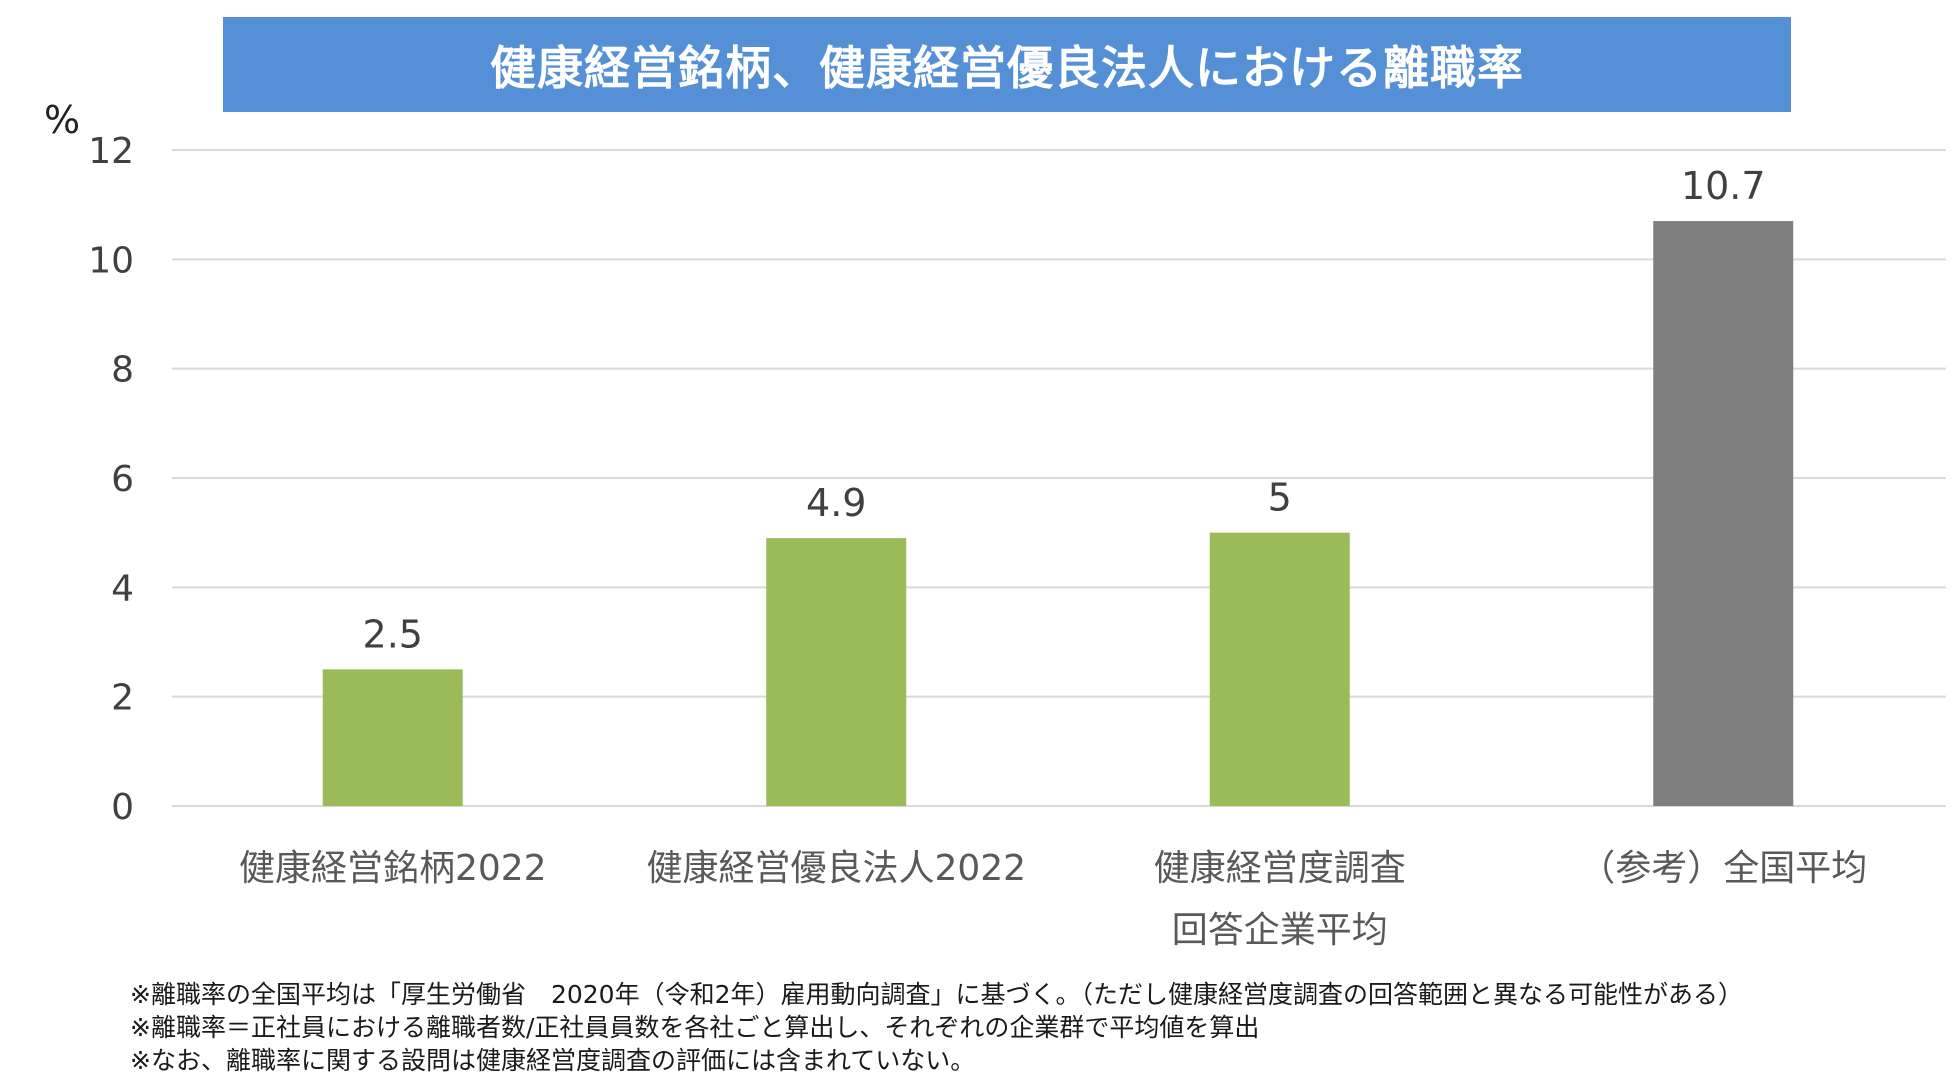 The image size is (1954, 1090). Describe the element at coordinates (1723, 186) in the screenshot. I see `data-label: 10.7` at that location.